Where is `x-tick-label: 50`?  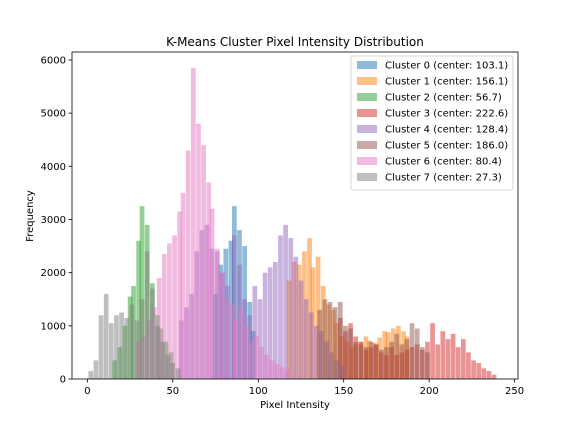 x-tick-label: 50 is located at coordinates (172, 391).